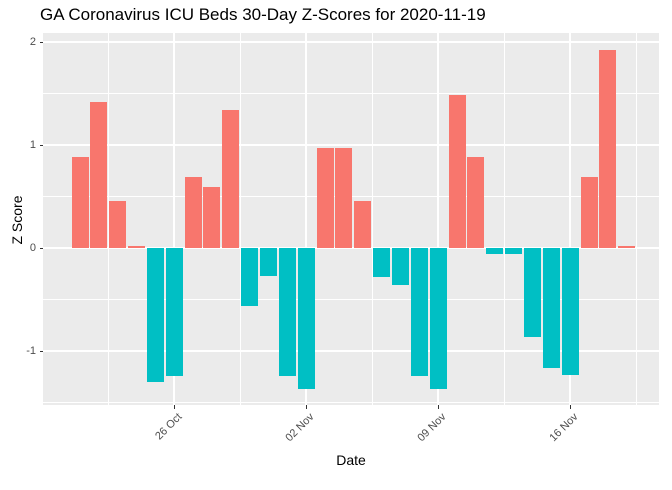  What do you see at coordinates (32, 41) in the screenshot?
I see `y-tick-label: 2` at bounding box center [32, 41].